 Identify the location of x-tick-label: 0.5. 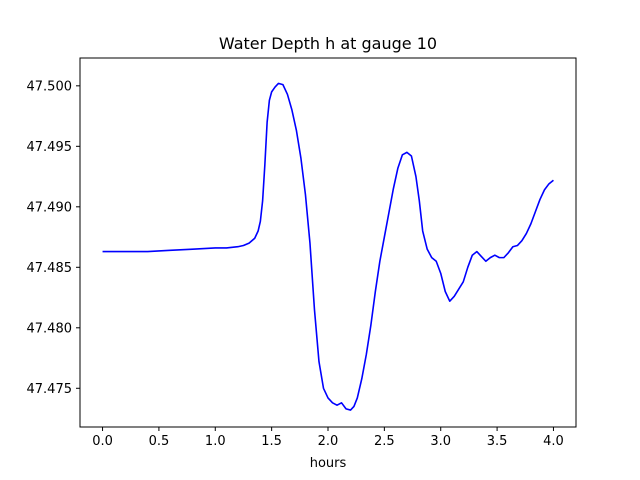
(159, 441).